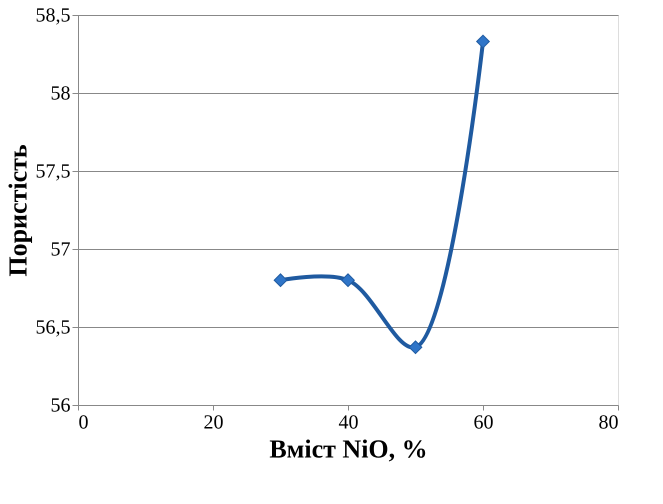 Image resolution: width=663 pixels, height=504 pixels. What do you see at coordinates (348, 423) in the screenshot?
I see `x-tick-label: 40` at bounding box center [348, 423].